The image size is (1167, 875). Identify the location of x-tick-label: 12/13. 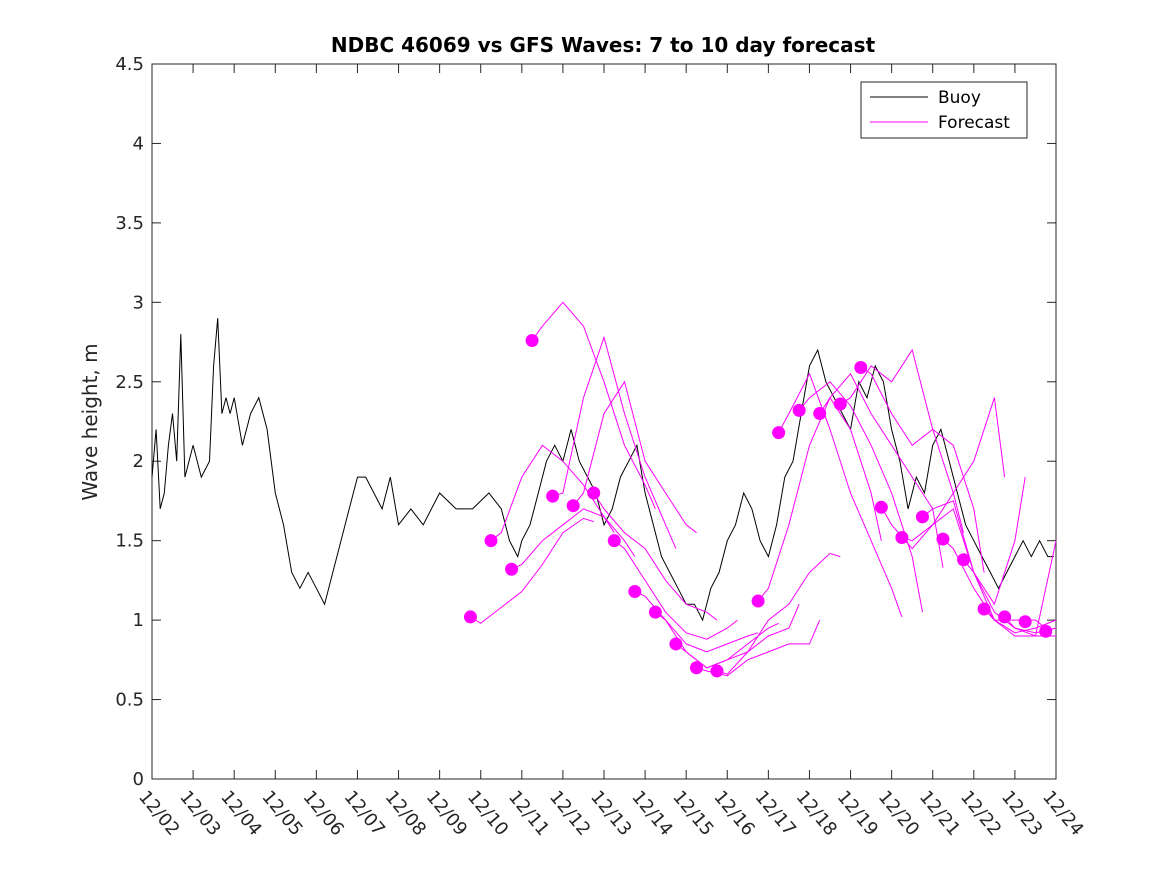
(610, 813).